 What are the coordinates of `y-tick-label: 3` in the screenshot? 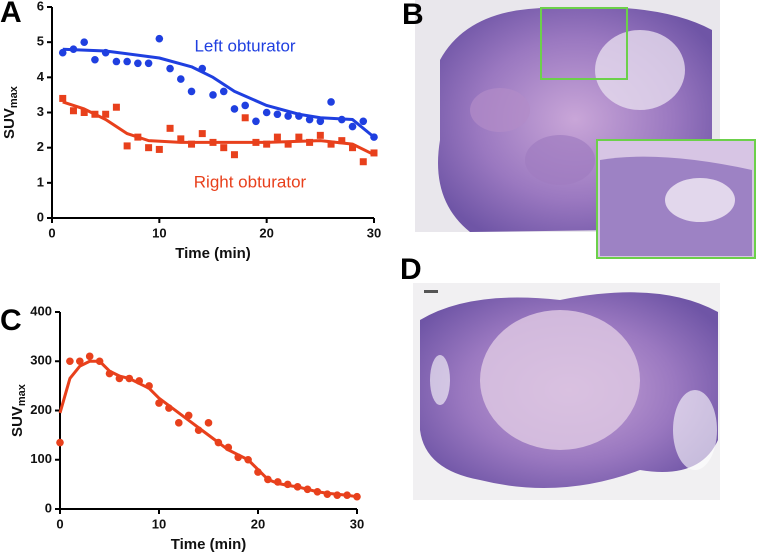 It's located at (40, 111).